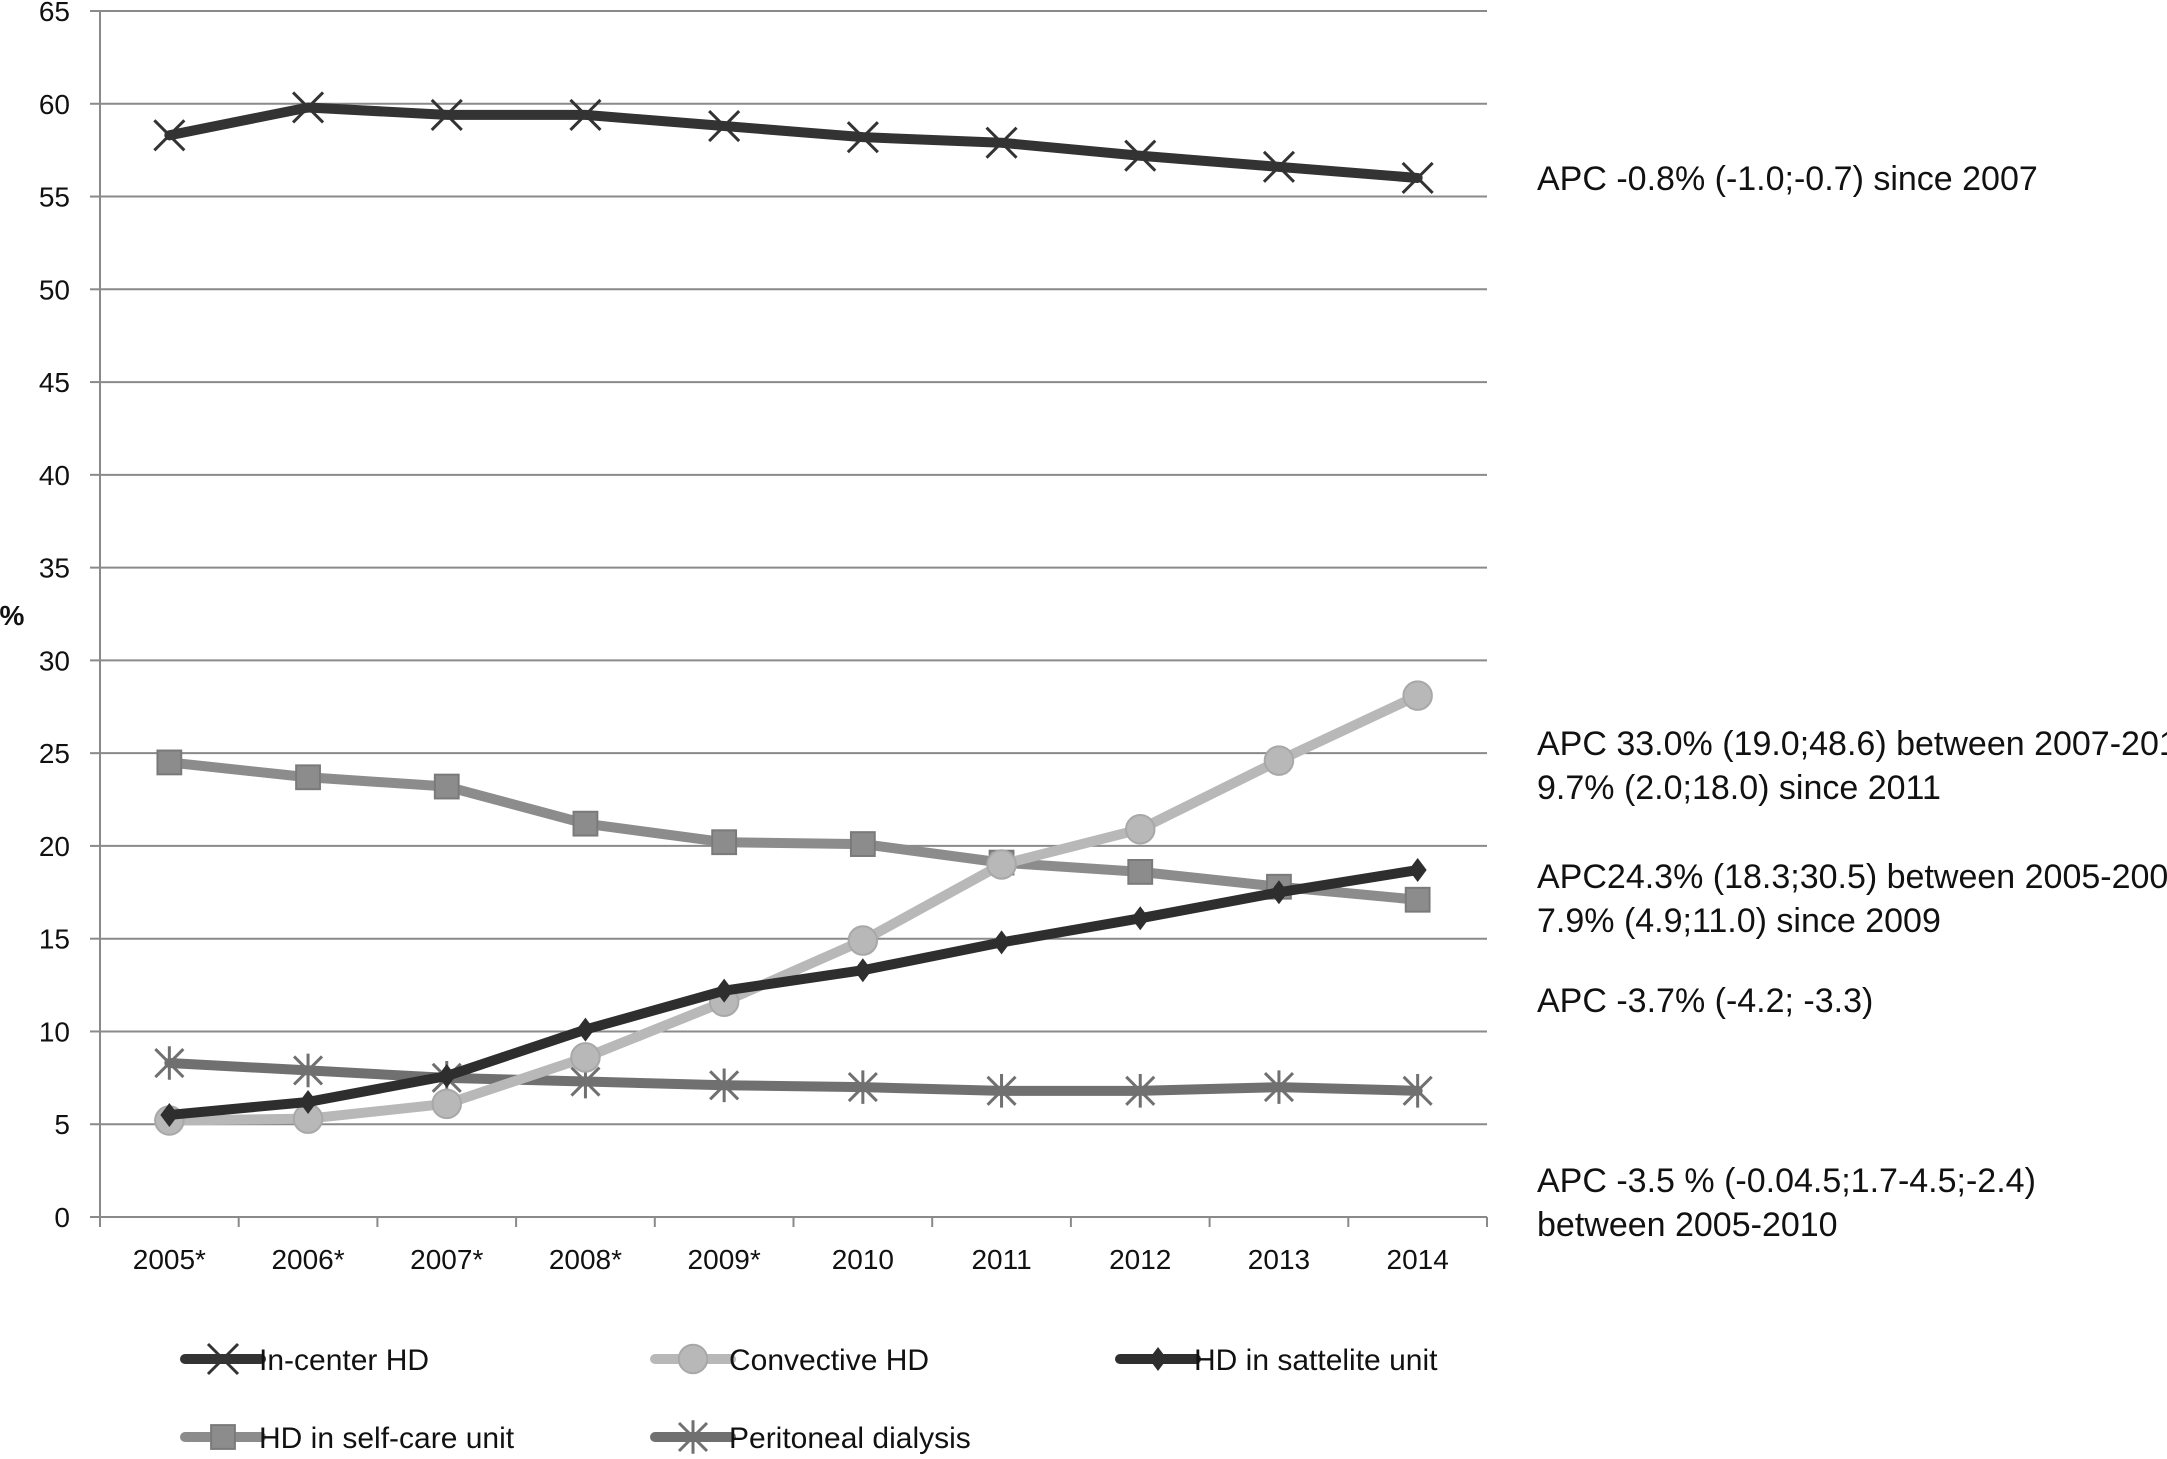 The height and width of the screenshot is (1459, 2167). What do you see at coordinates (585, 1259) in the screenshot?
I see `x-tick-label: 2008*` at bounding box center [585, 1259].